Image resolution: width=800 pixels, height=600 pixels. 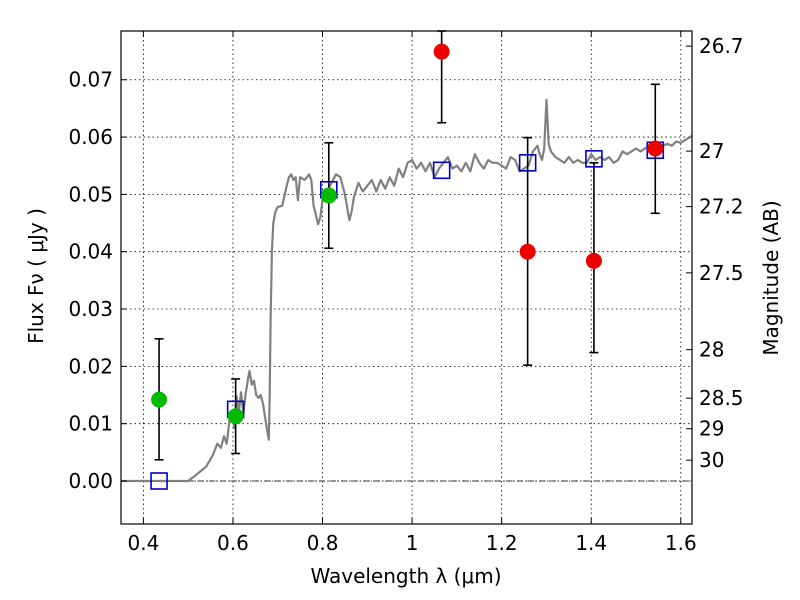 I want to click on y-tick-label: 0.02, so click(x=90, y=366).